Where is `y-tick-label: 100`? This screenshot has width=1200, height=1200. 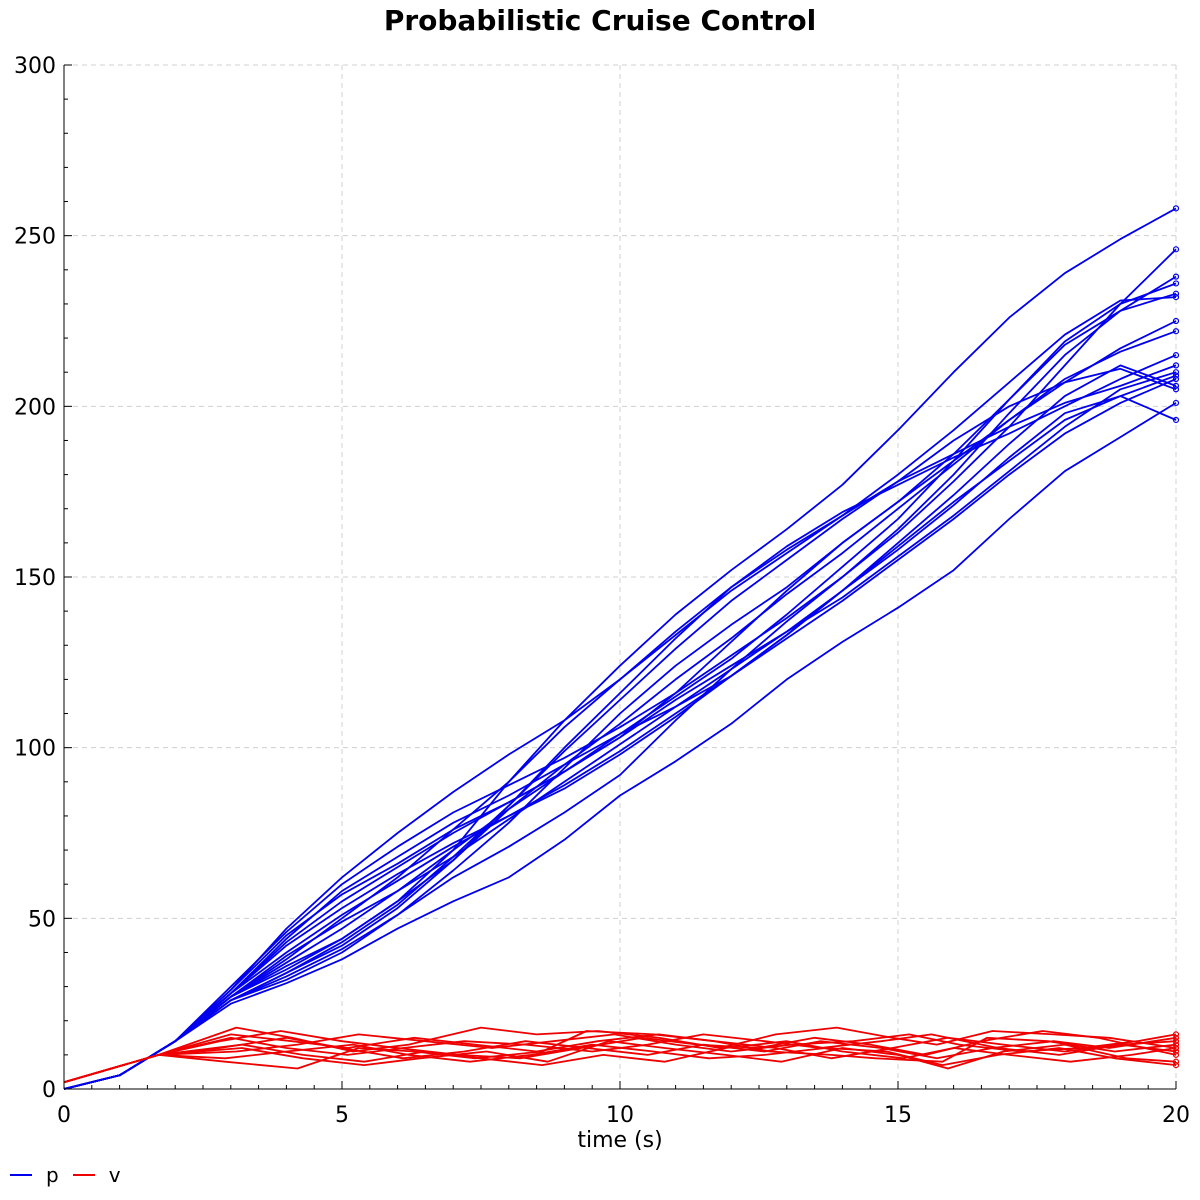
y-tick-label: 100 is located at coordinates (35, 749).